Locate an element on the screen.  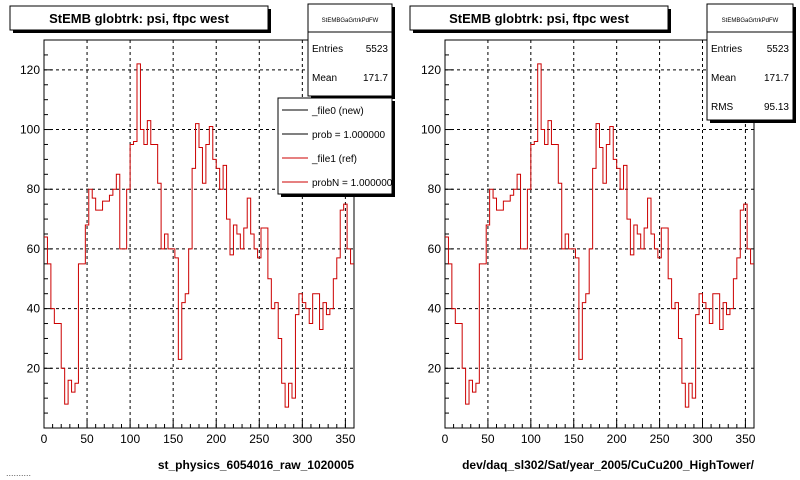
legend-box is located at coordinates (335, 146).